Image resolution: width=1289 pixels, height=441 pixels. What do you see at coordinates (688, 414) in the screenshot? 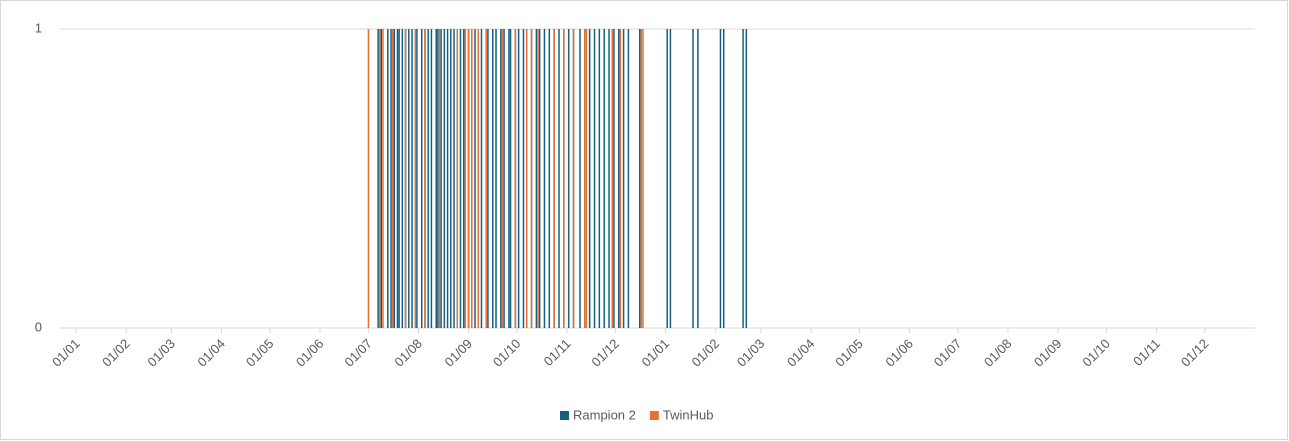
I see `legend-label: TwinHub` at bounding box center [688, 414].